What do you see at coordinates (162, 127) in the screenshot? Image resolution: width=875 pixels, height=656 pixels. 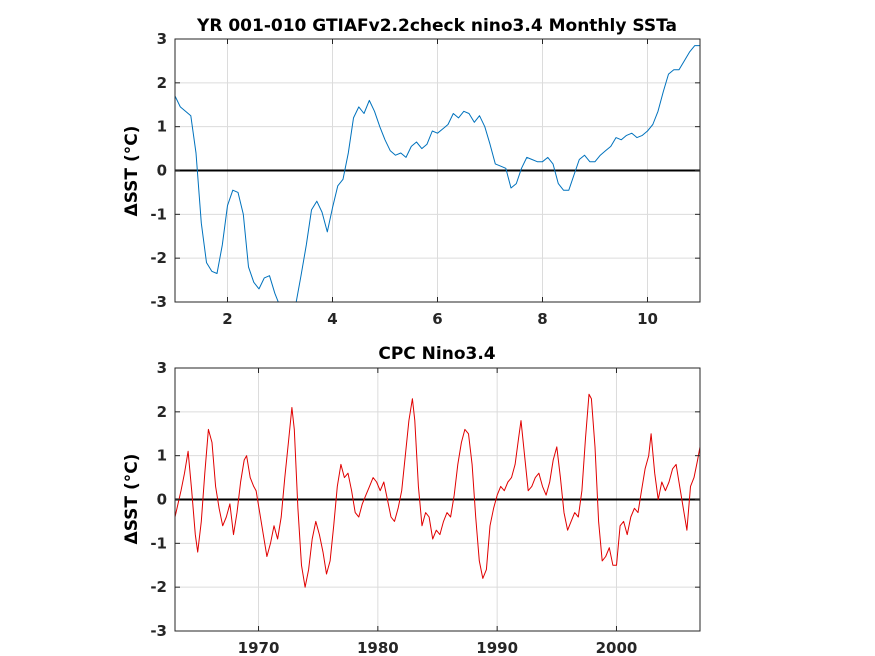 I see `top-y-tick-label: 1` at bounding box center [162, 127].